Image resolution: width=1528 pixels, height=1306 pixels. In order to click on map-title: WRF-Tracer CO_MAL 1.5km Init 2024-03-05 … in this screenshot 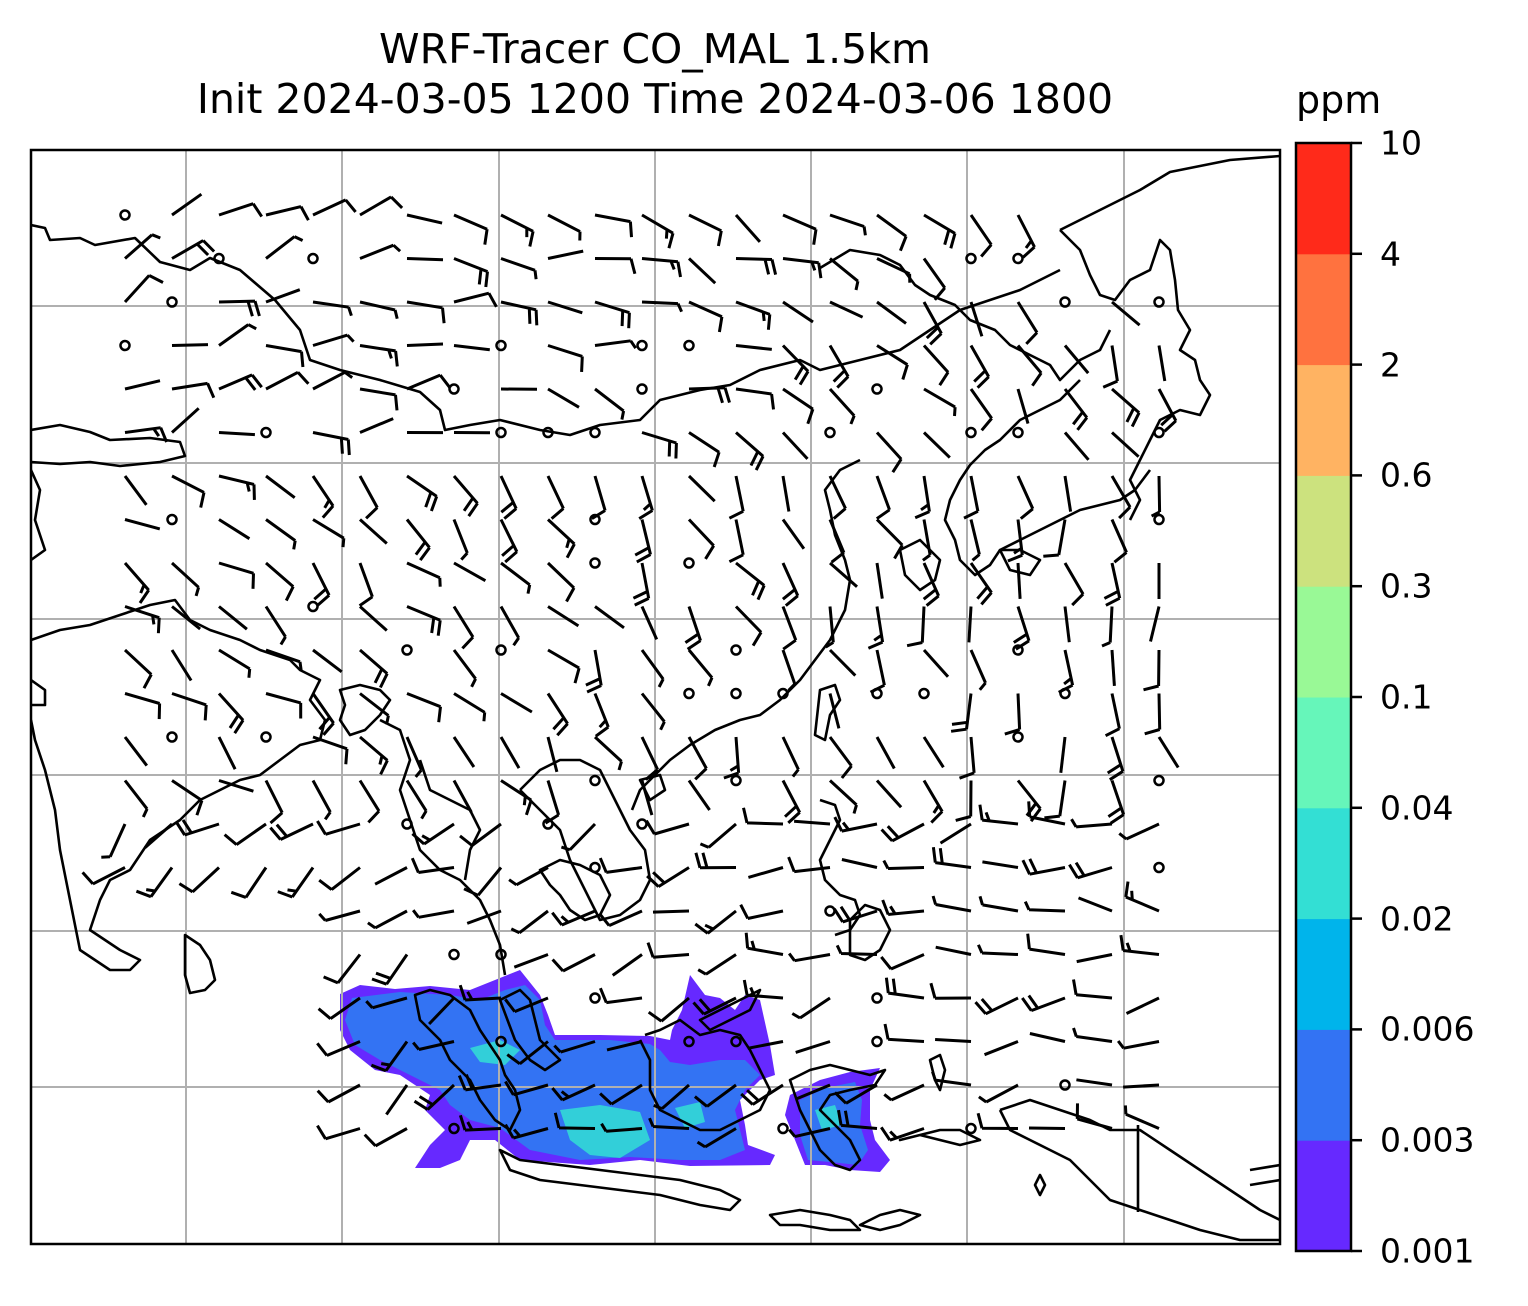, I will do `click(655, 74)`.